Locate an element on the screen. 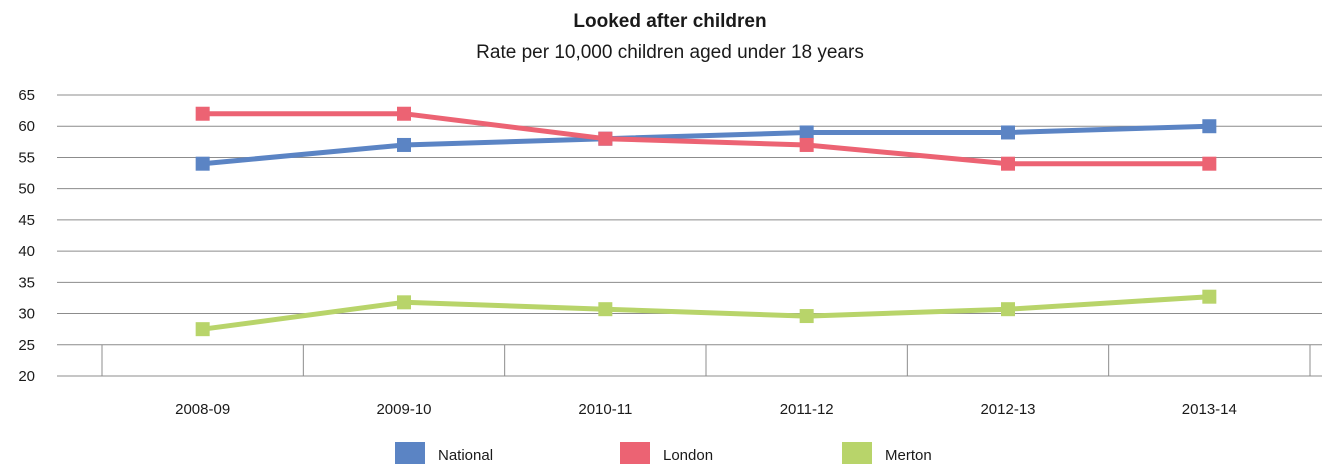 The width and height of the screenshot is (1341, 464). legend-item-merton: Merton is located at coordinates (887, 453).